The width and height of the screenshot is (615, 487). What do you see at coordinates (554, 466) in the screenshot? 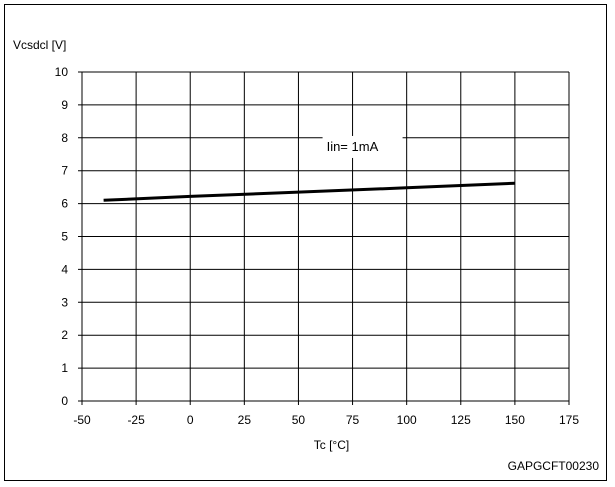
I see `figure-code: GAPGCFT00230` at bounding box center [554, 466].